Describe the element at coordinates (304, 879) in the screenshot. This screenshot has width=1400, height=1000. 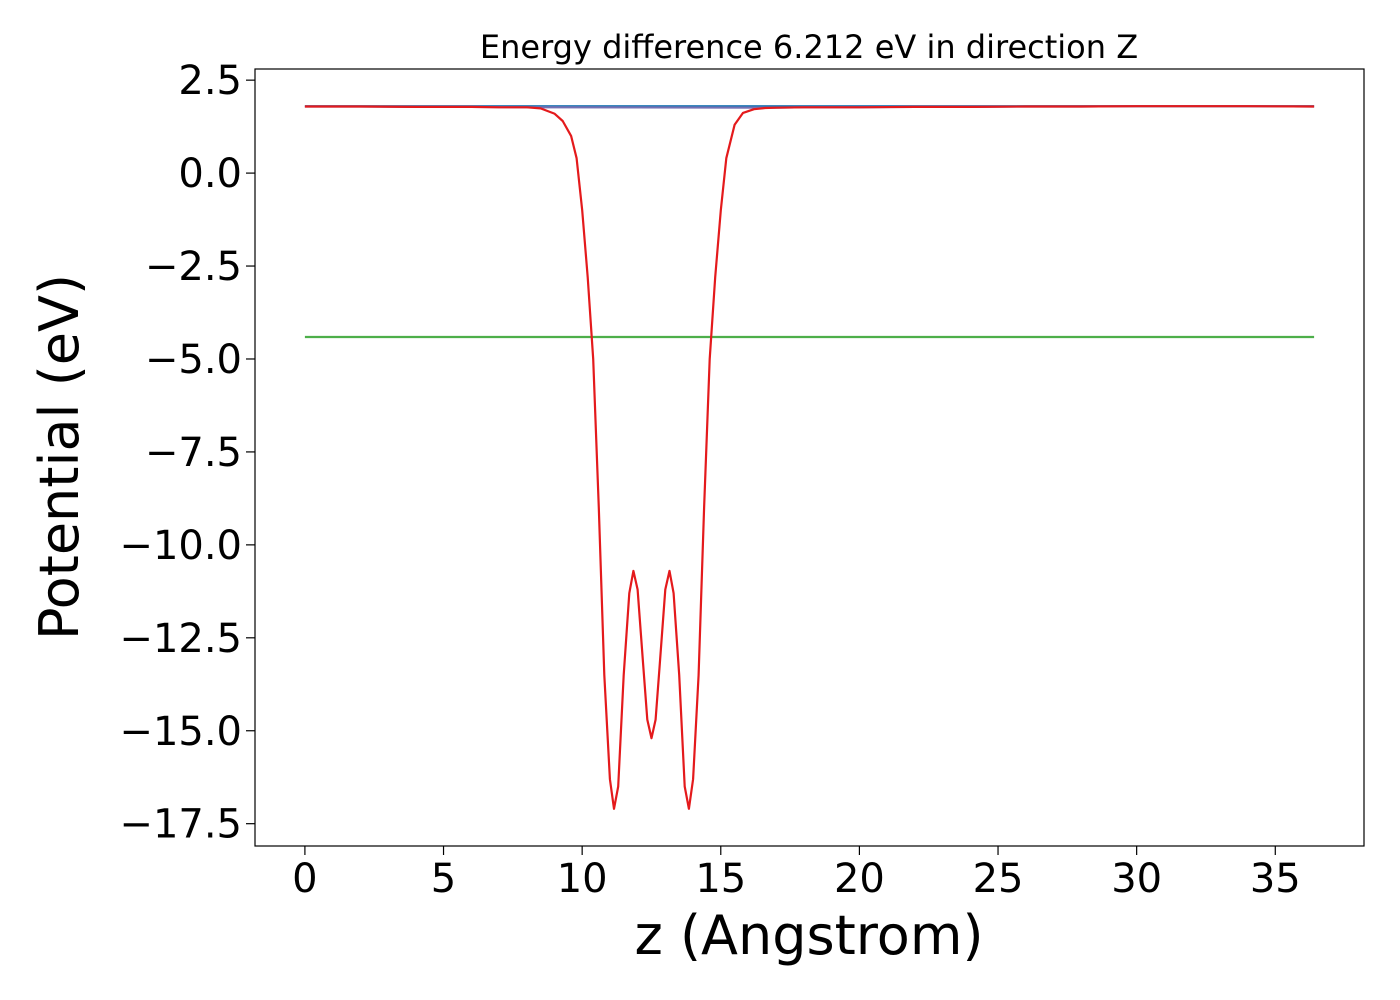
I see `x-tick-label: 0` at that location.